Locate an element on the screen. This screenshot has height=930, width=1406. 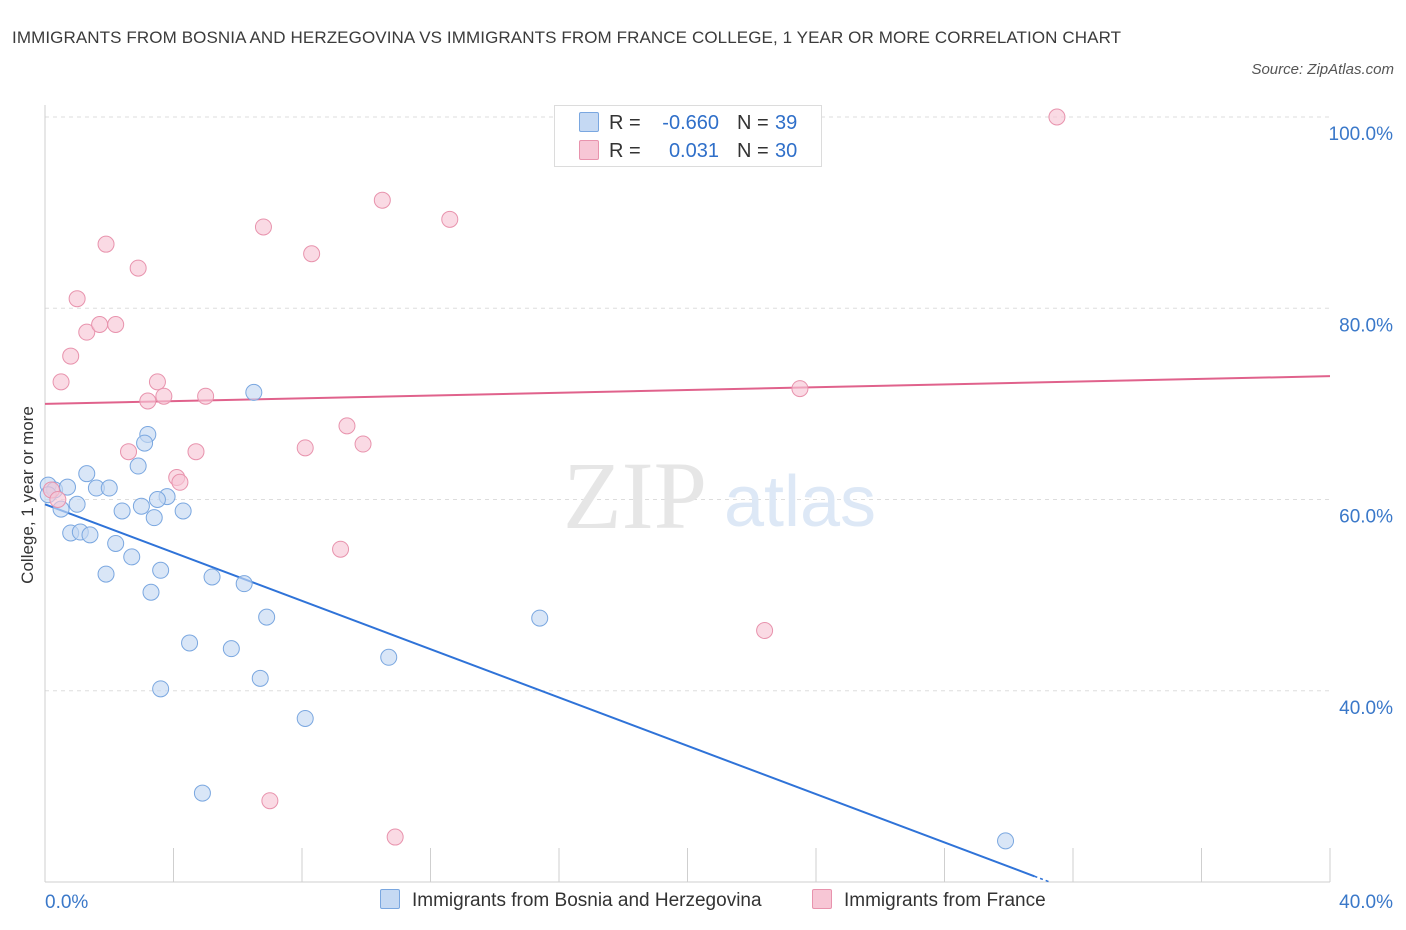
trend-line-france is located at coordinates (687, 390).